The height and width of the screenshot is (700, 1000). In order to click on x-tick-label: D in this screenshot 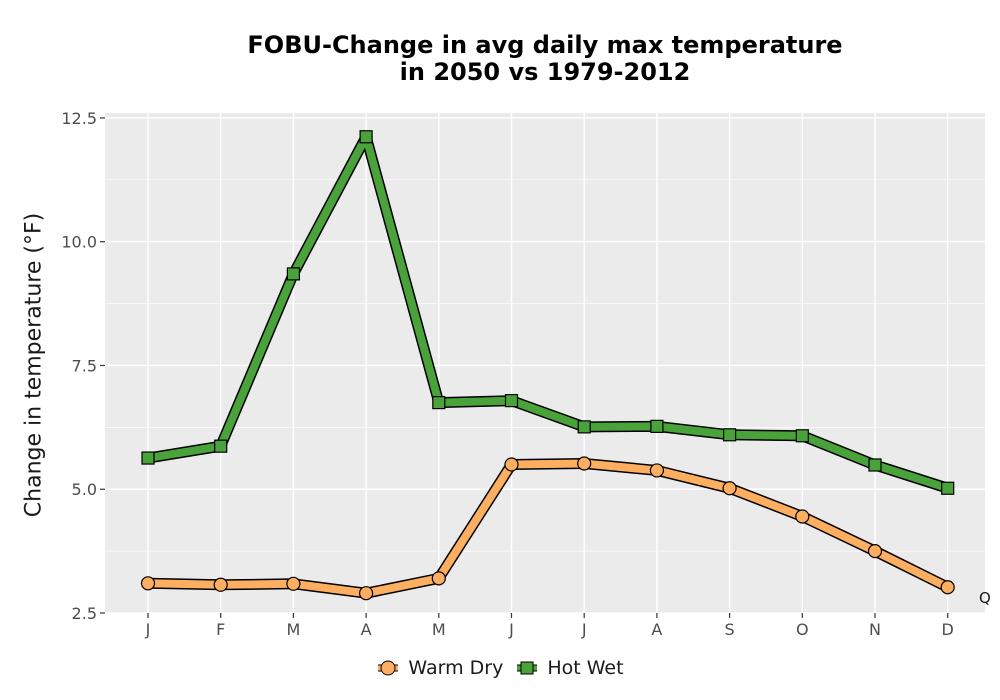, I will do `click(948, 629)`.